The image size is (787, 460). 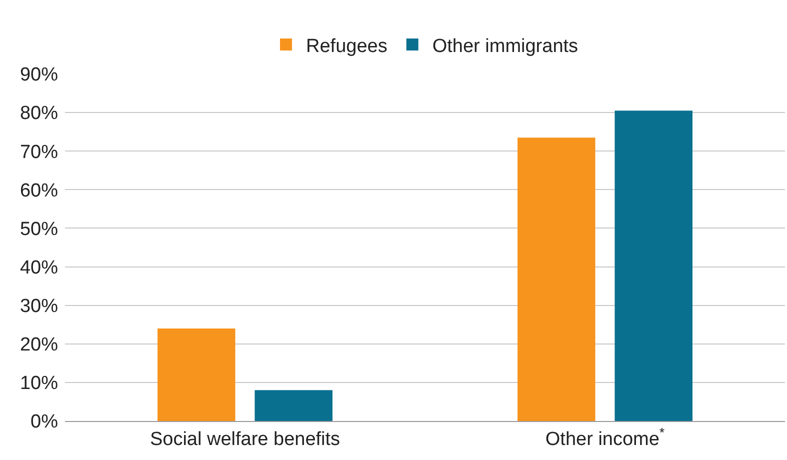 I want to click on y-tick-label: 90%, so click(x=39, y=75).